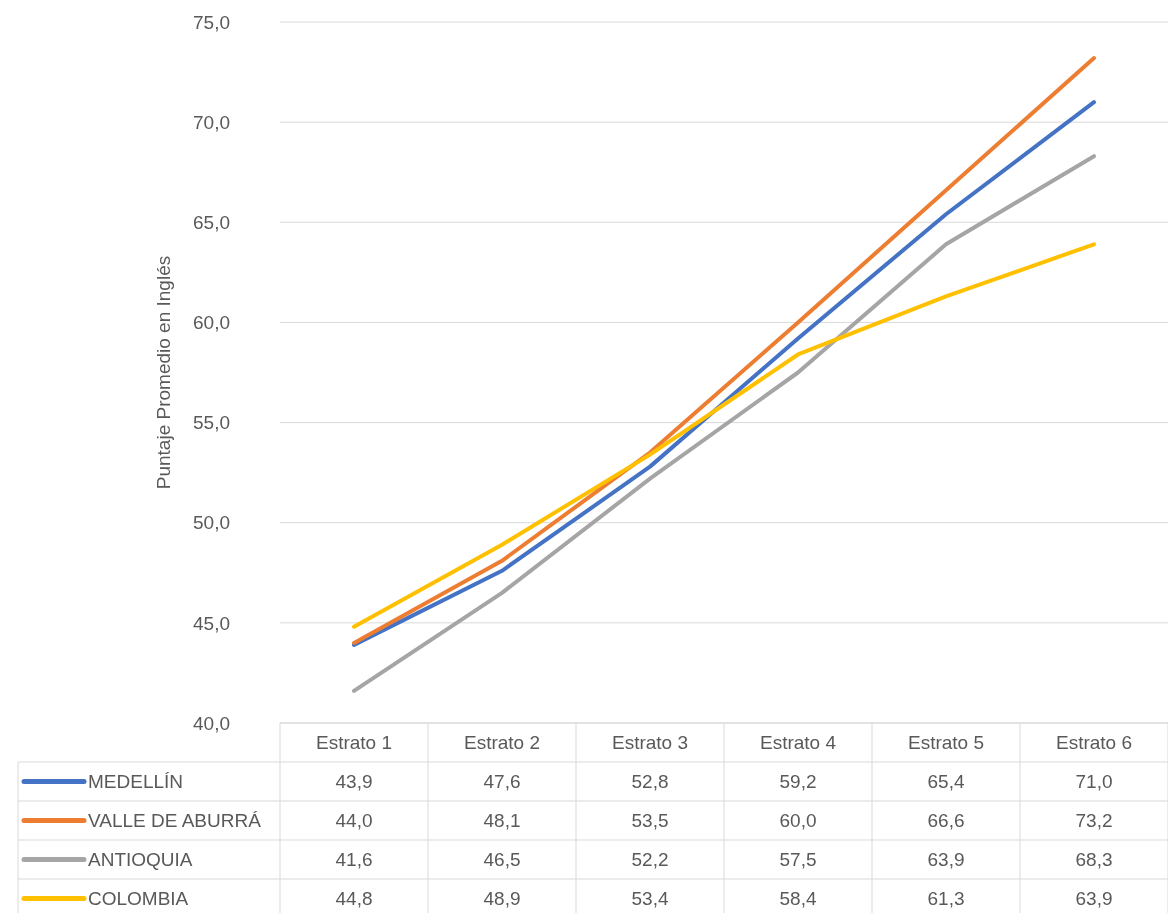 The image size is (1175, 921). I want to click on data-label: 52,8, so click(650, 782).